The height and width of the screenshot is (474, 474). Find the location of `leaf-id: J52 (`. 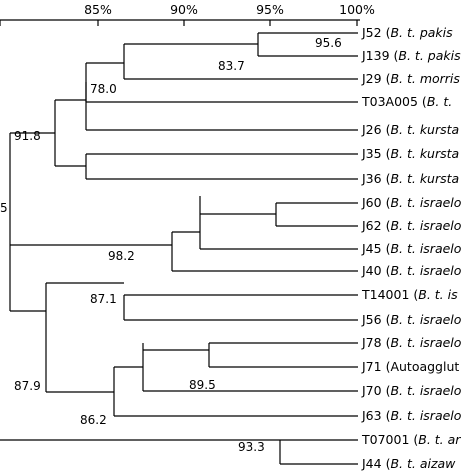

leaf-id: J52 ( is located at coordinates (375, 32).